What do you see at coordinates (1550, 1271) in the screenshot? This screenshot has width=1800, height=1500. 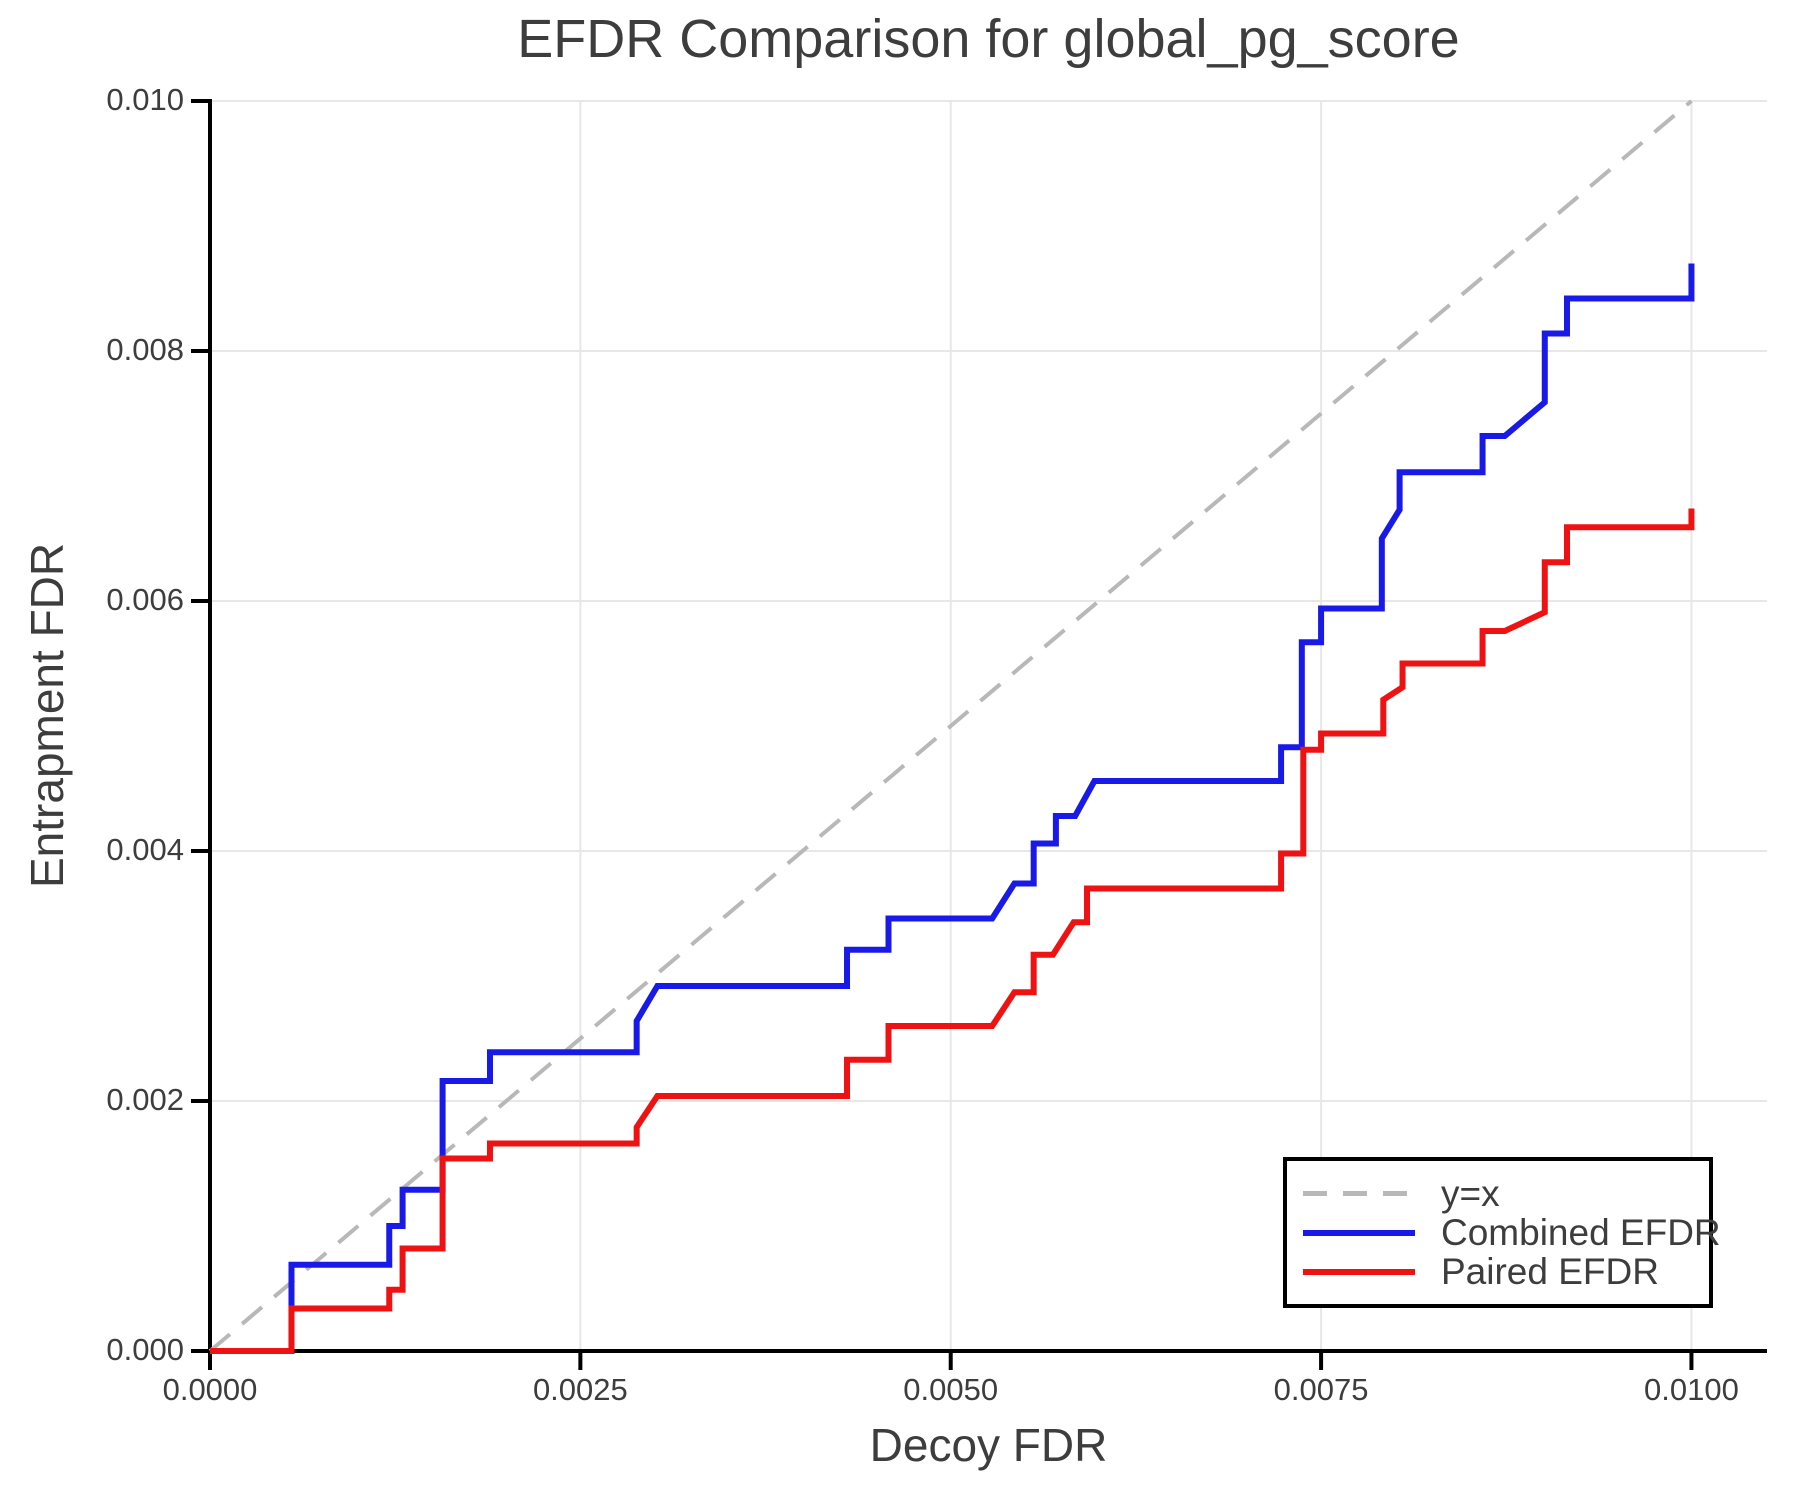 I see `legend-label: Paired EFDR` at bounding box center [1550, 1271].